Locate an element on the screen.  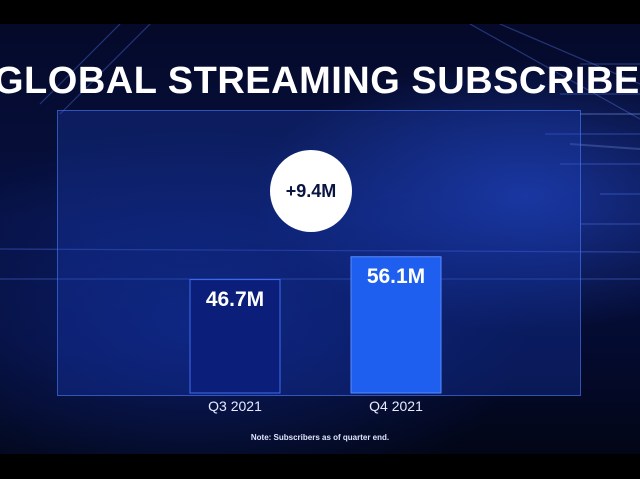
footnote: Note: Subscribers as of quarter end. is located at coordinates (320, 437).